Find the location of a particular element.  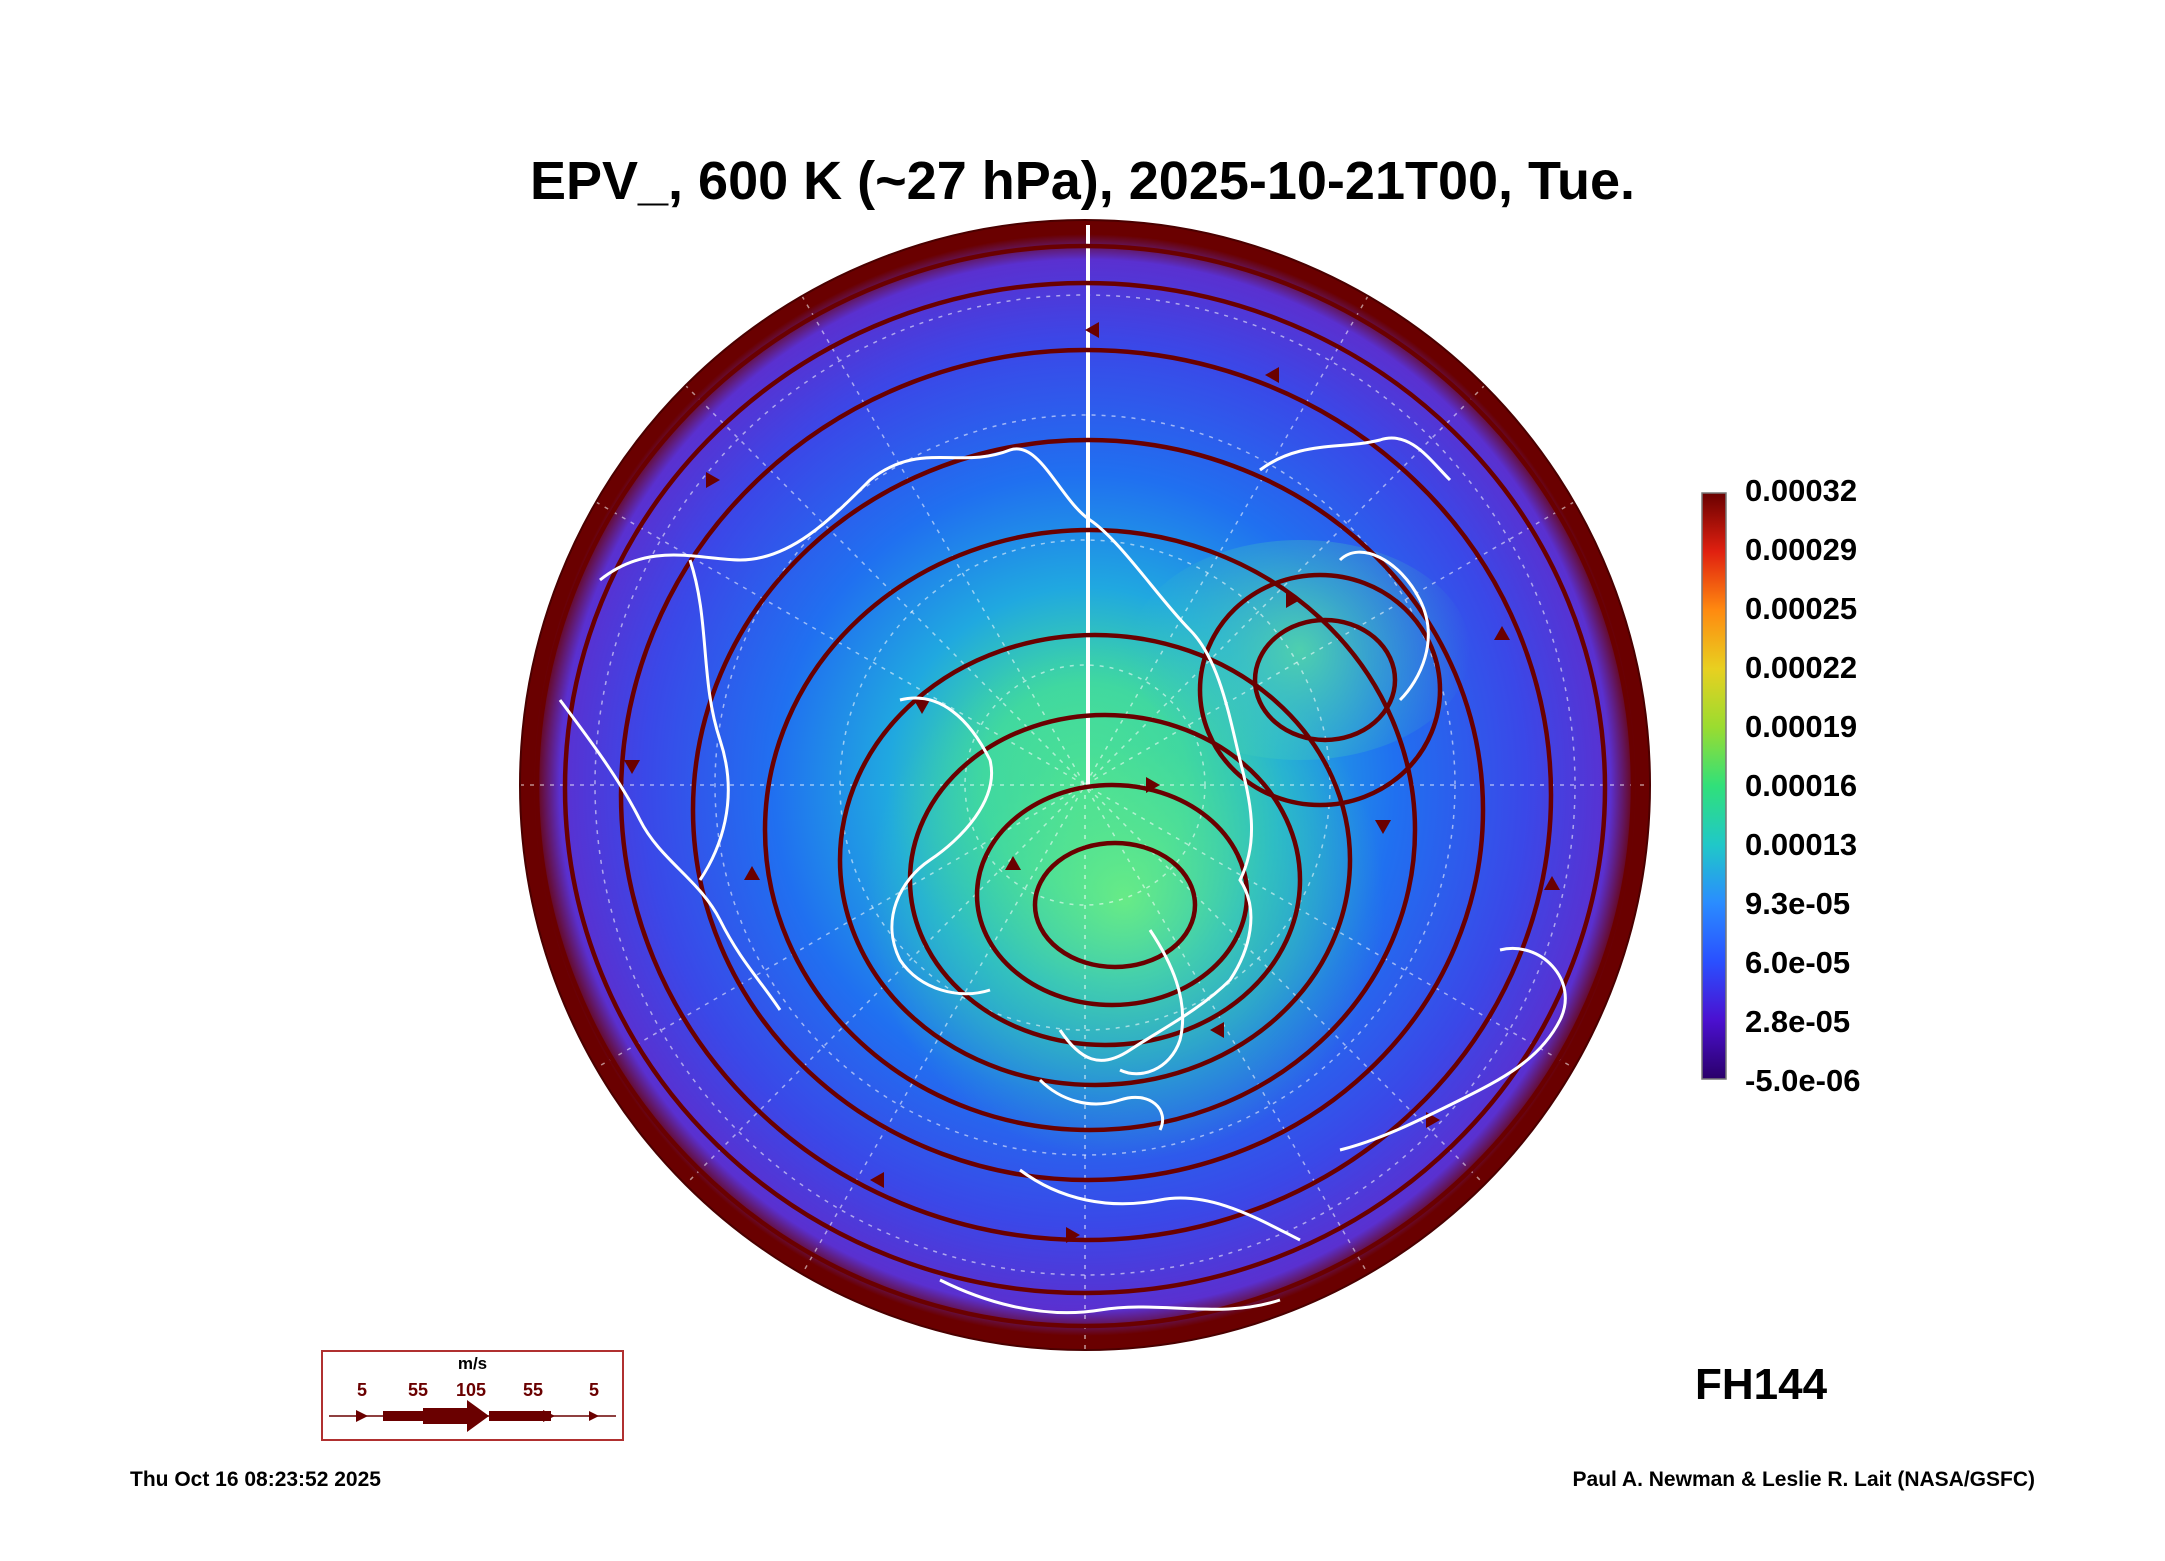

colorbar-label: 9.3e-05 is located at coordinates (1798, 903).